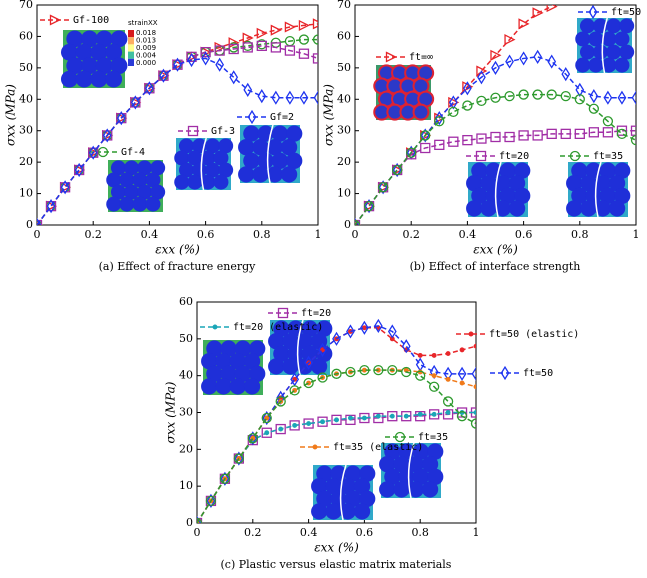 The width and height of the screenshot is (647, 578). What do you see at coordinates (344, 67) in the screenshot?
I see `y-tick-label: 50` at bounding box center [344, 67].